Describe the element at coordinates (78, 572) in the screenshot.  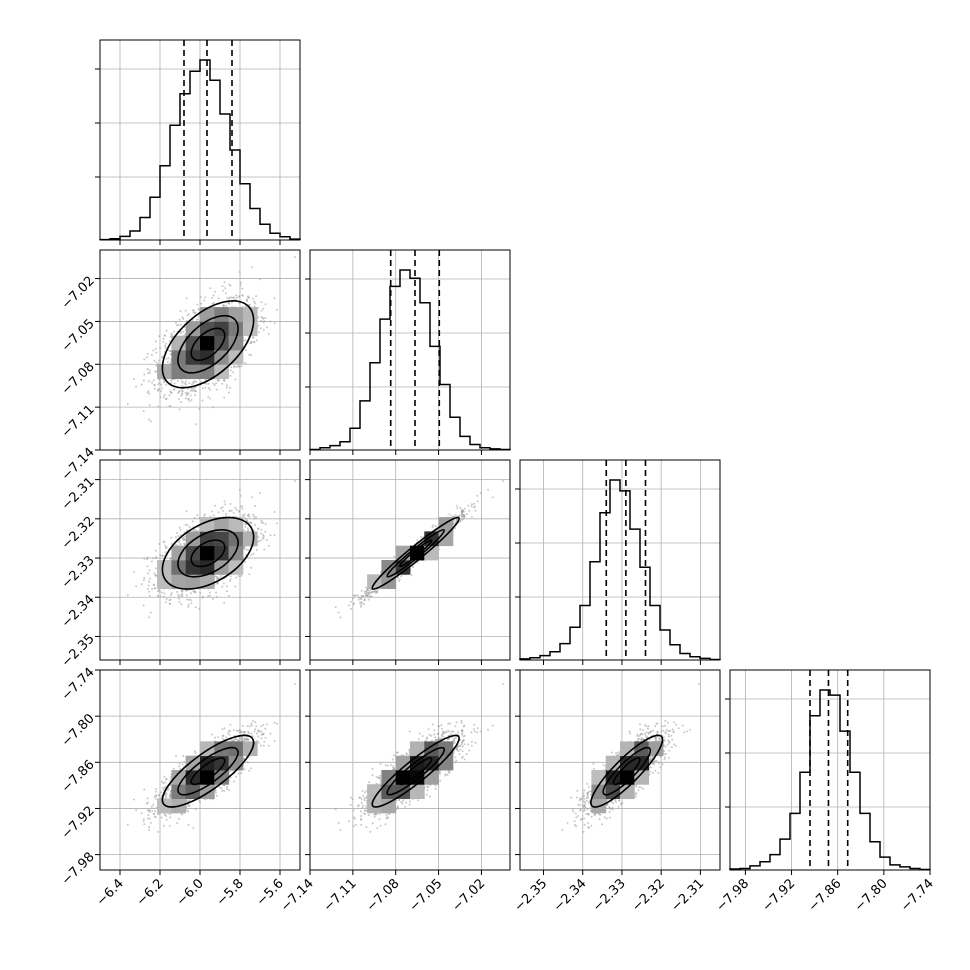
I see `y-tick-label: −2.33` at that location.